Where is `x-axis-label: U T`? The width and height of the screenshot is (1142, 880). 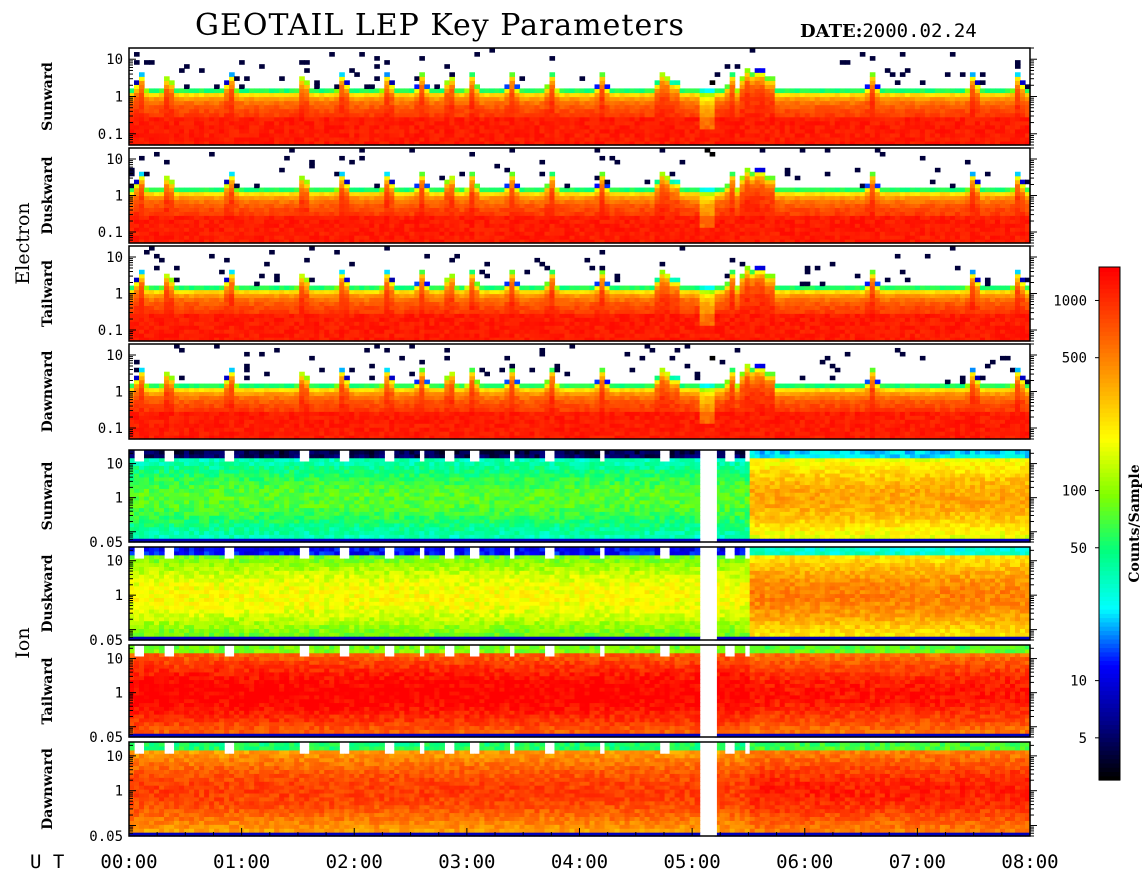
x-axis-label: U T is located at coordinates (47, 862).